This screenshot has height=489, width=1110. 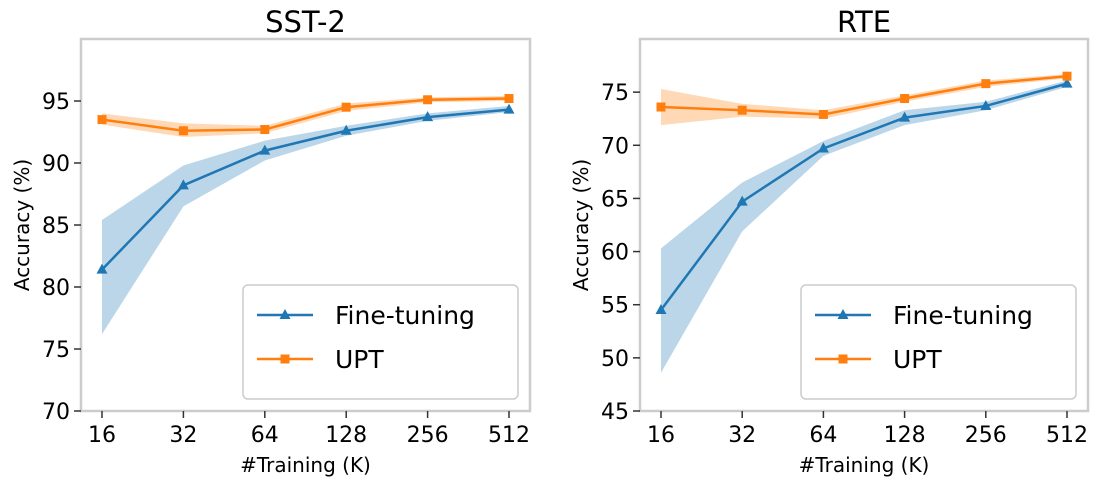 I want to click on y-tick-label: 85, so click(x=56, y=226).